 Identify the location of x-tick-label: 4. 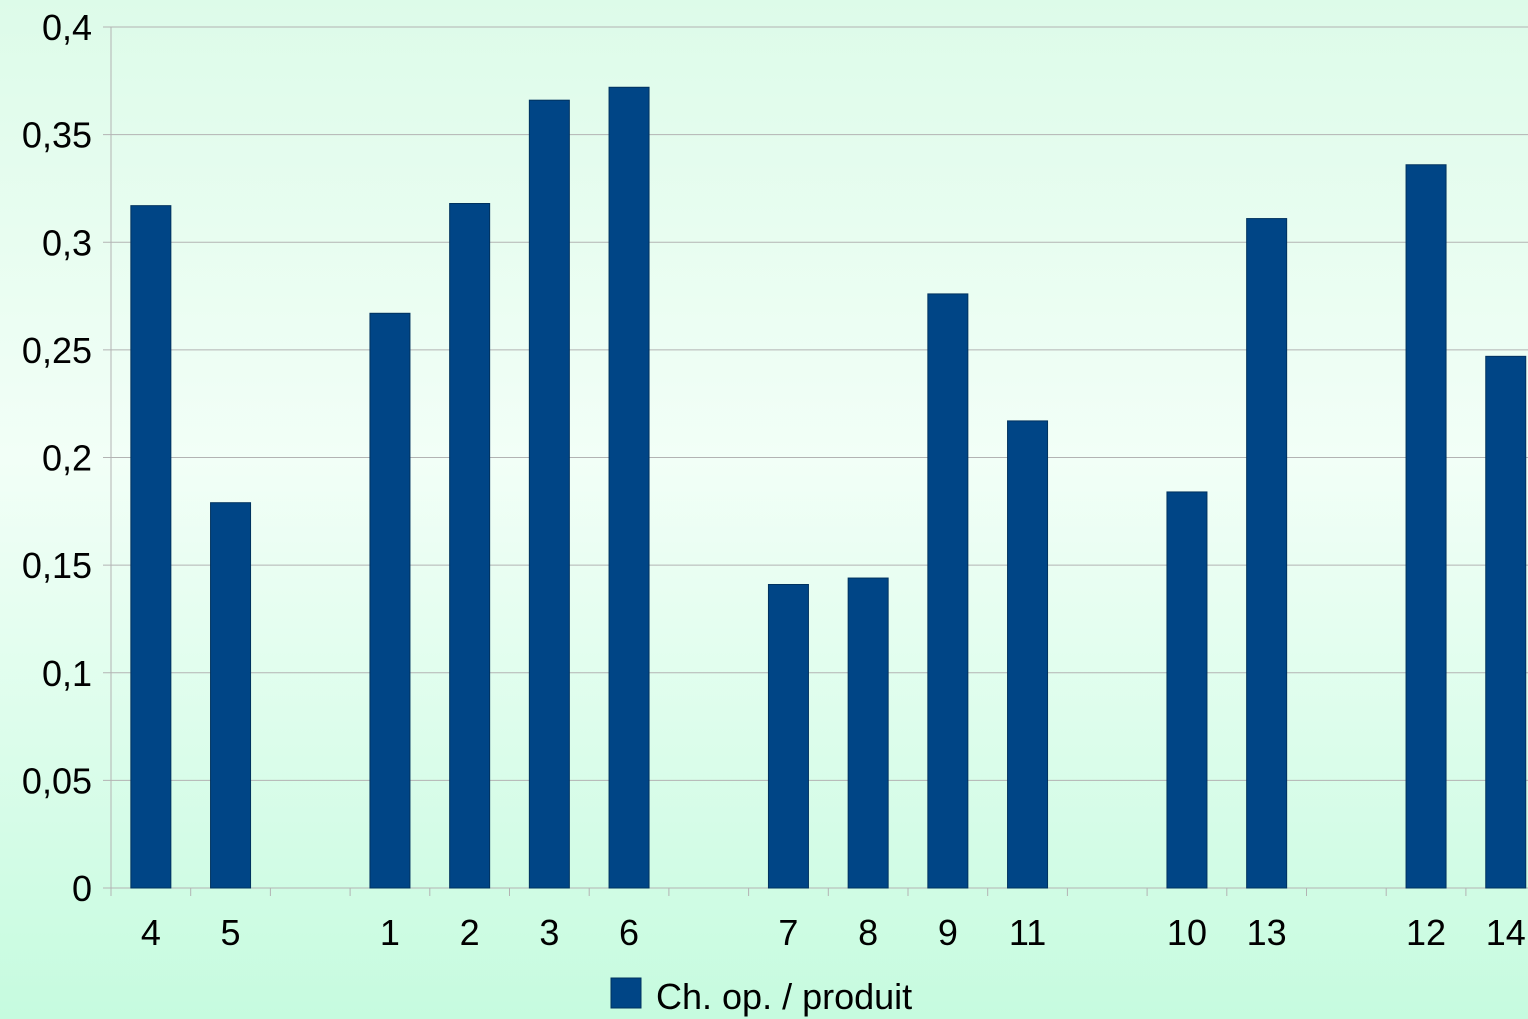
(151, 932).